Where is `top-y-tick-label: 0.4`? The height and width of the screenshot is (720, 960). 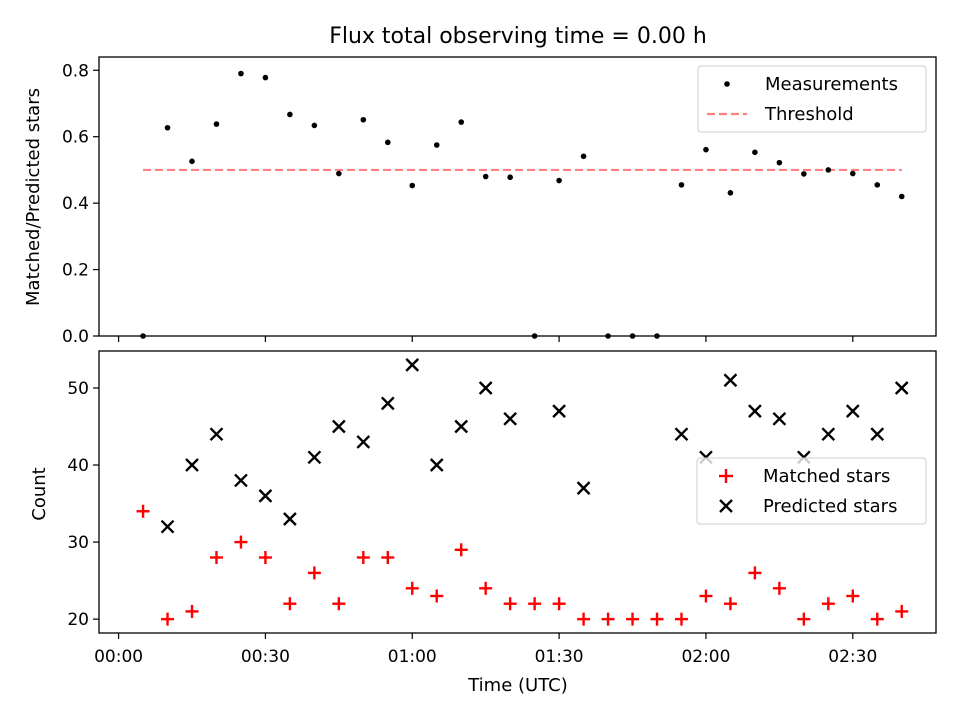
top-y-tick-label: 0.4 is located at coordinates (75, 204).